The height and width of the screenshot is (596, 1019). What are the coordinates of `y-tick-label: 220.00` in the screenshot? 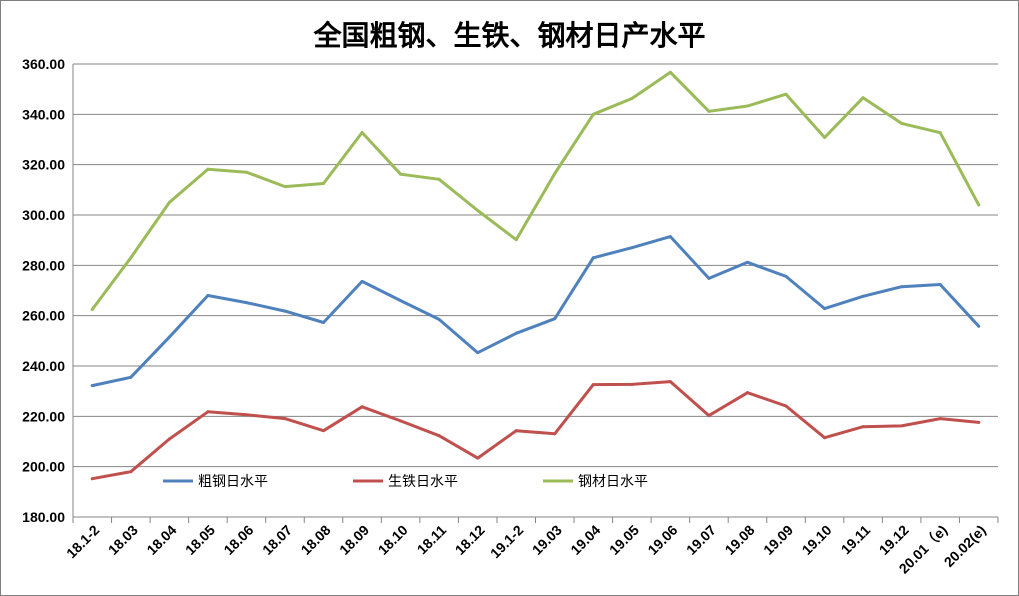 It's located at (43, 416).